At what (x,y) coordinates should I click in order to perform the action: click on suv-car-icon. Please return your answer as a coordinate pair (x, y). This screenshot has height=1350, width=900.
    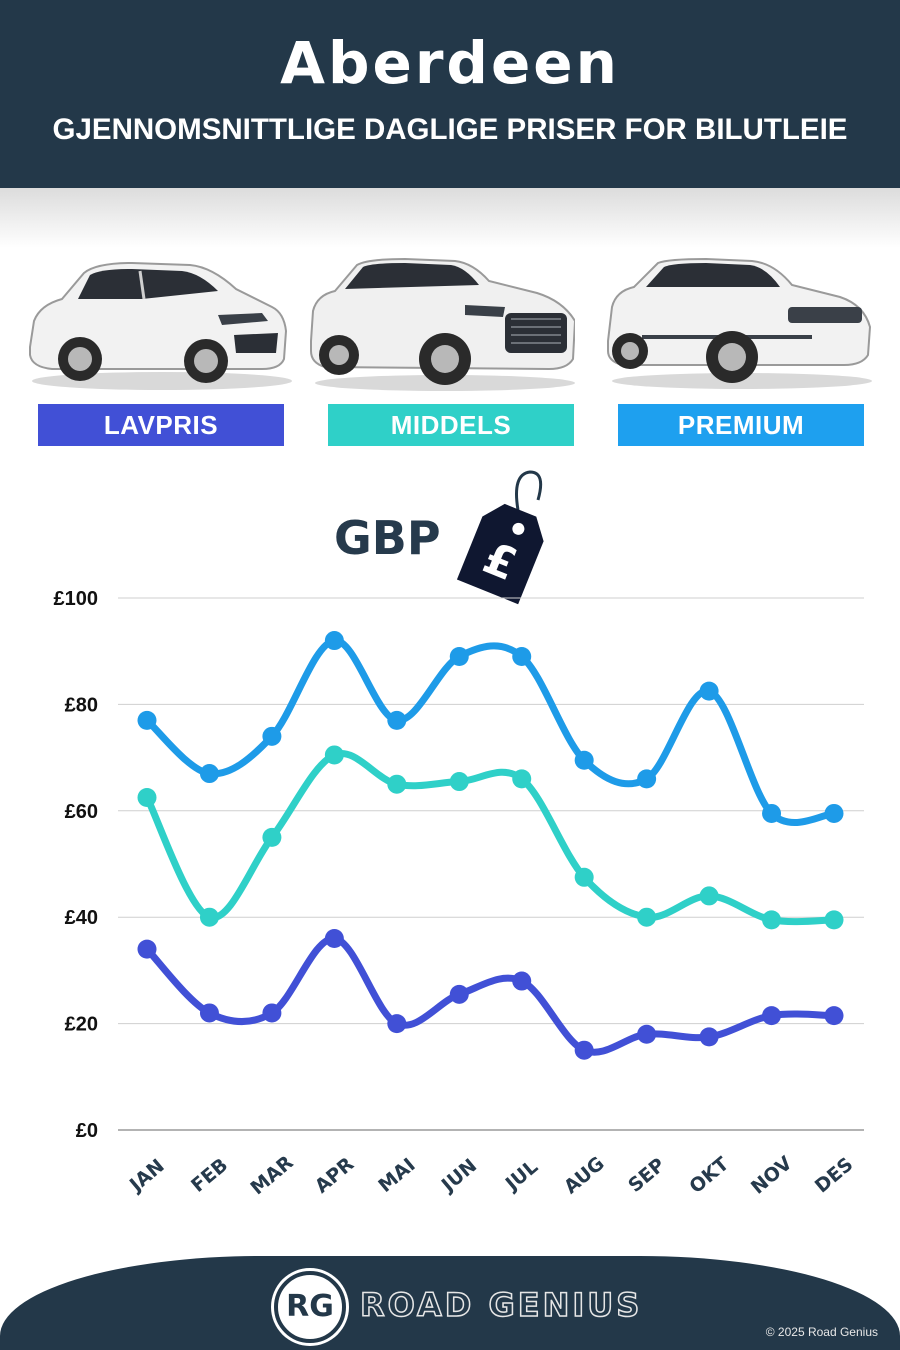
    Looking at the image, I should click on (440, 325).